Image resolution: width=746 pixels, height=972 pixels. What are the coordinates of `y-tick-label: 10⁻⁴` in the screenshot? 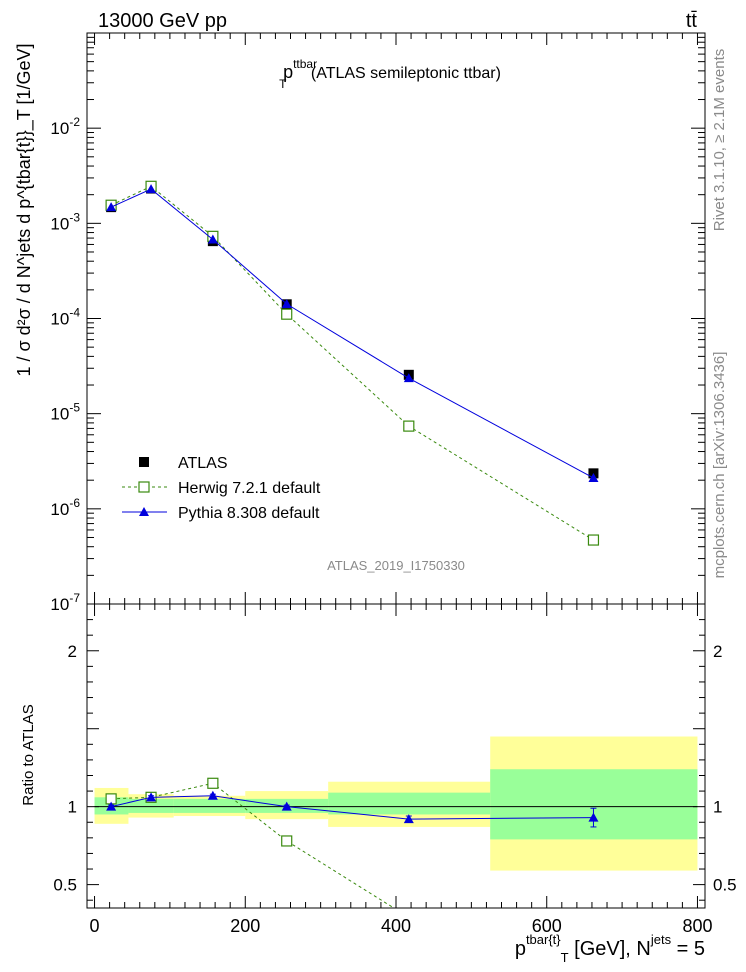 It's located at (65, 317).